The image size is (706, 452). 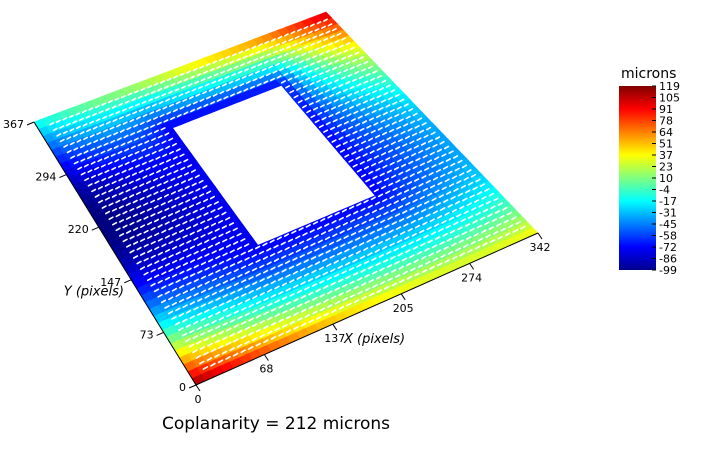 I want to click on colorbar-tick-label: 78, so click(x=666, y=121).